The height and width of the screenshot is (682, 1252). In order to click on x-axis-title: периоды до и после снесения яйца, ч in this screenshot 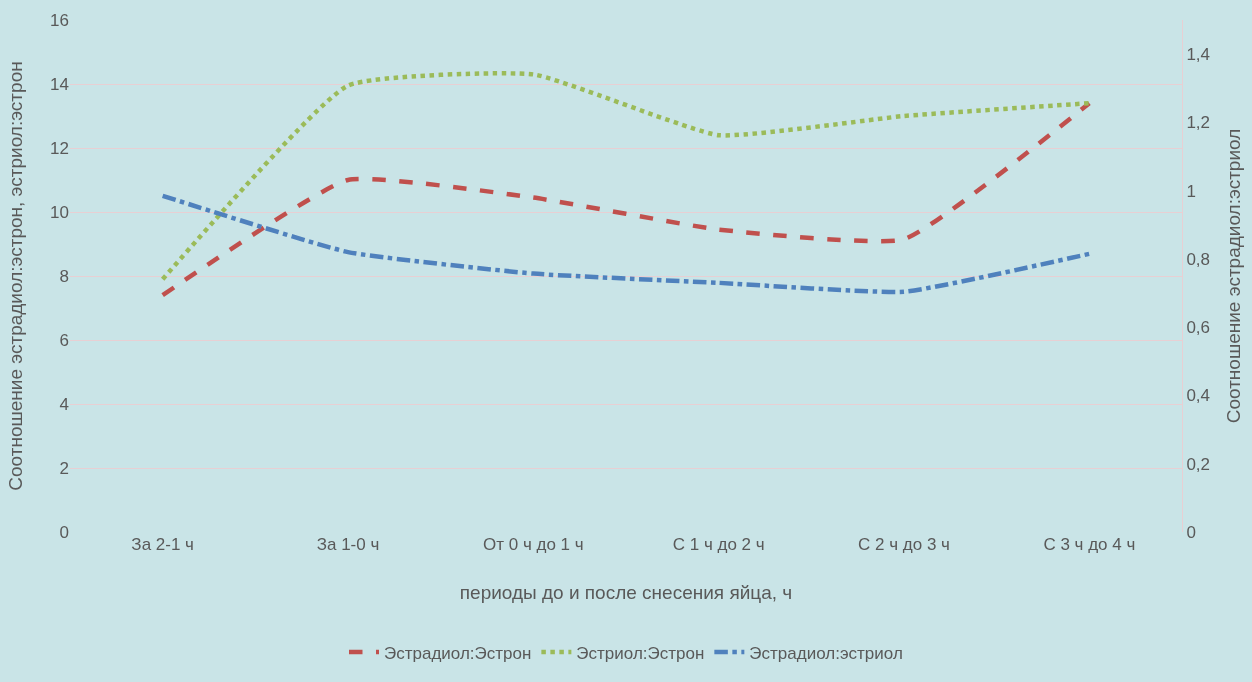, I will do `click(626, 592)`.